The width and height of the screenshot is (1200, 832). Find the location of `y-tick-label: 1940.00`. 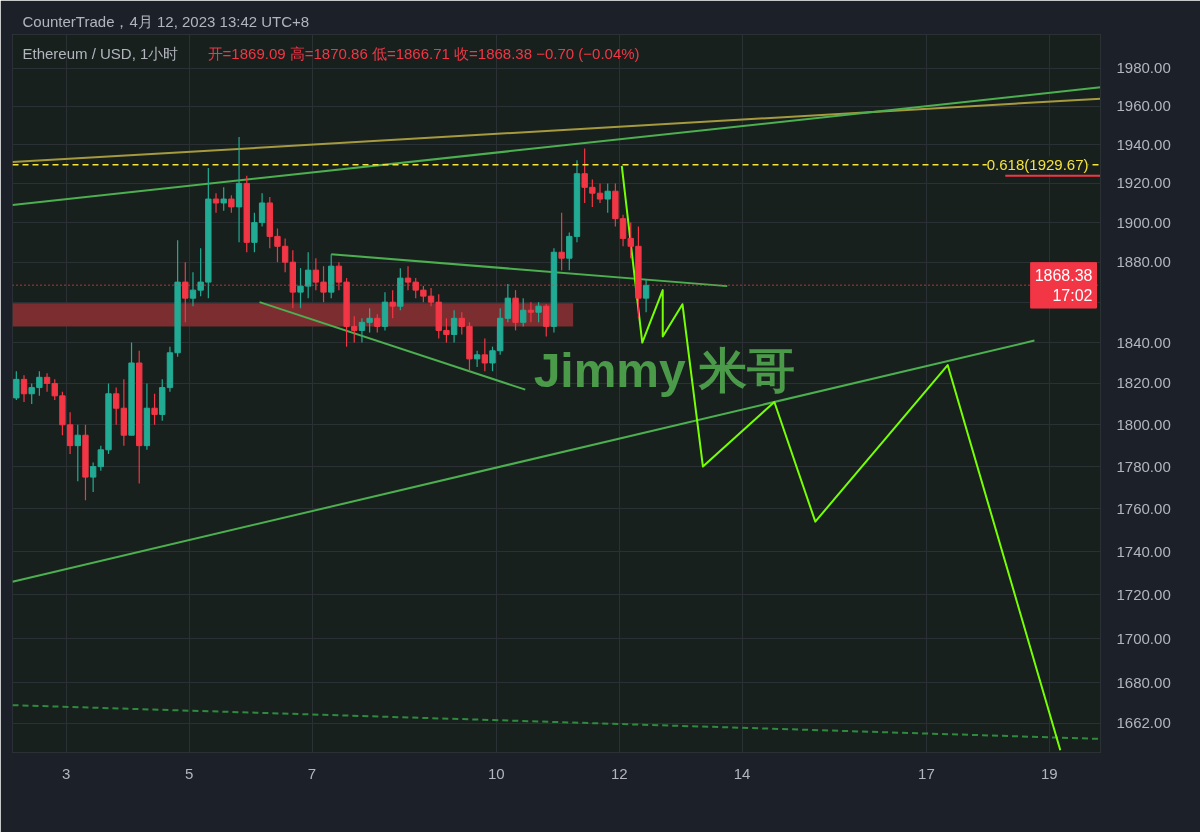

y-tick-label: 1940.00 is located at coordinates (1143, 144).